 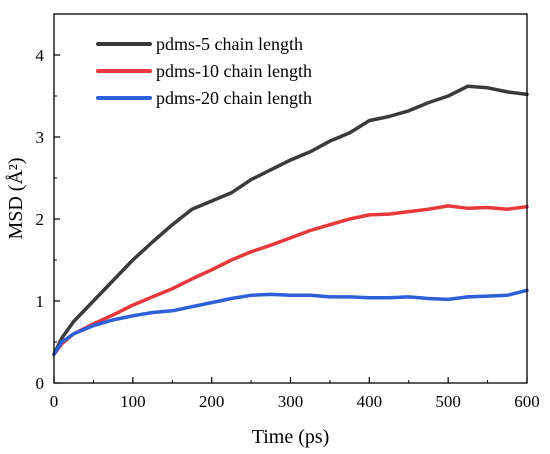 What do you see at coordinates (212, 401) in the screenshot?
I see `x-tick-label: 200` at bounding box center [212, 401].